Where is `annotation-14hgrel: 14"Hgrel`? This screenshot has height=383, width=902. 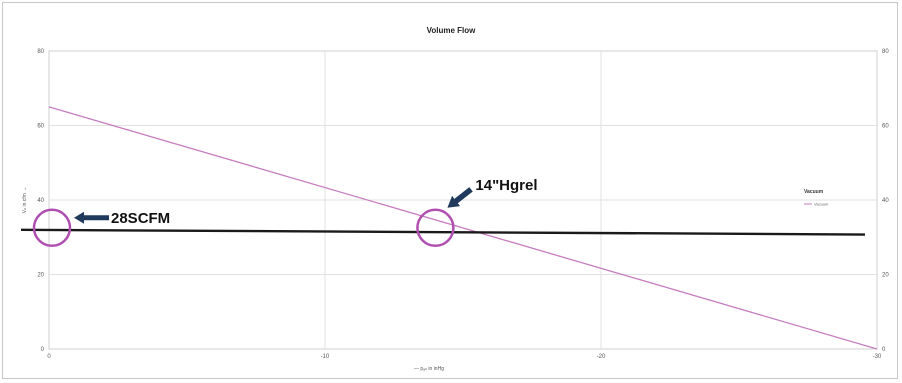
annotation-14hgrel: 14"Hgrel is located at coordinates (506, 185).